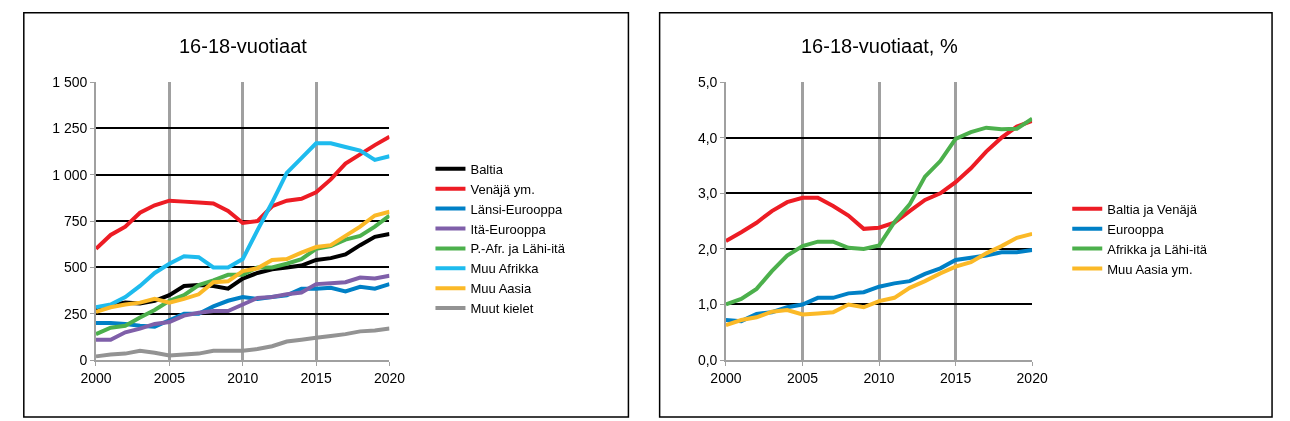  Describe the element at coordinates (83, 359) in the screenshot. I see `y-tick-label: 0` at that location.